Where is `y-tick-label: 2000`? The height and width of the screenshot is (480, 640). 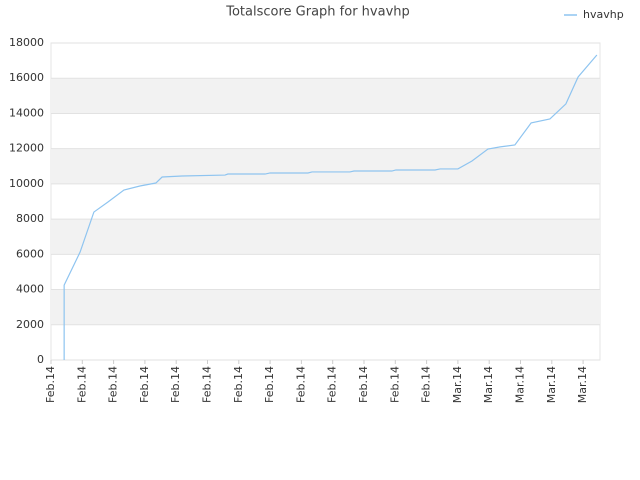
y-tick-label: 2000 is located at coordinates (30, 324).